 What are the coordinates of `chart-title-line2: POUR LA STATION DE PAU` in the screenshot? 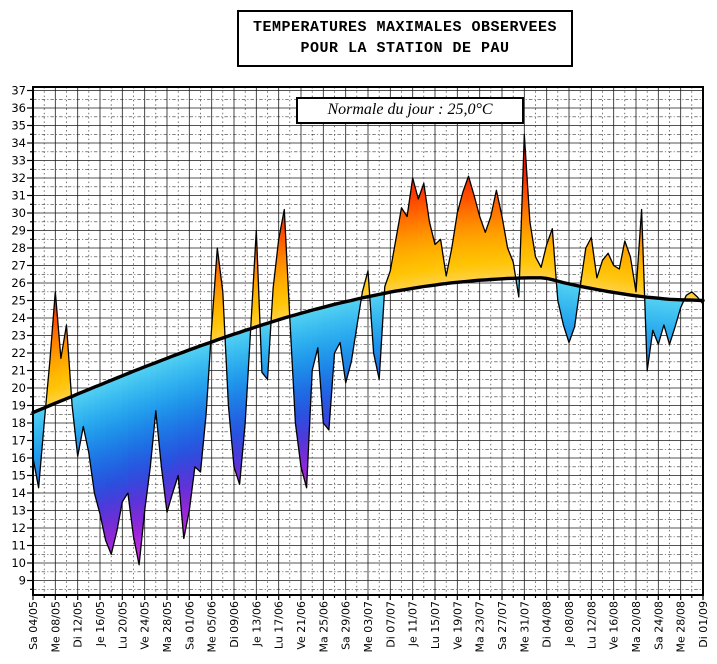 It's located at (405, 48).